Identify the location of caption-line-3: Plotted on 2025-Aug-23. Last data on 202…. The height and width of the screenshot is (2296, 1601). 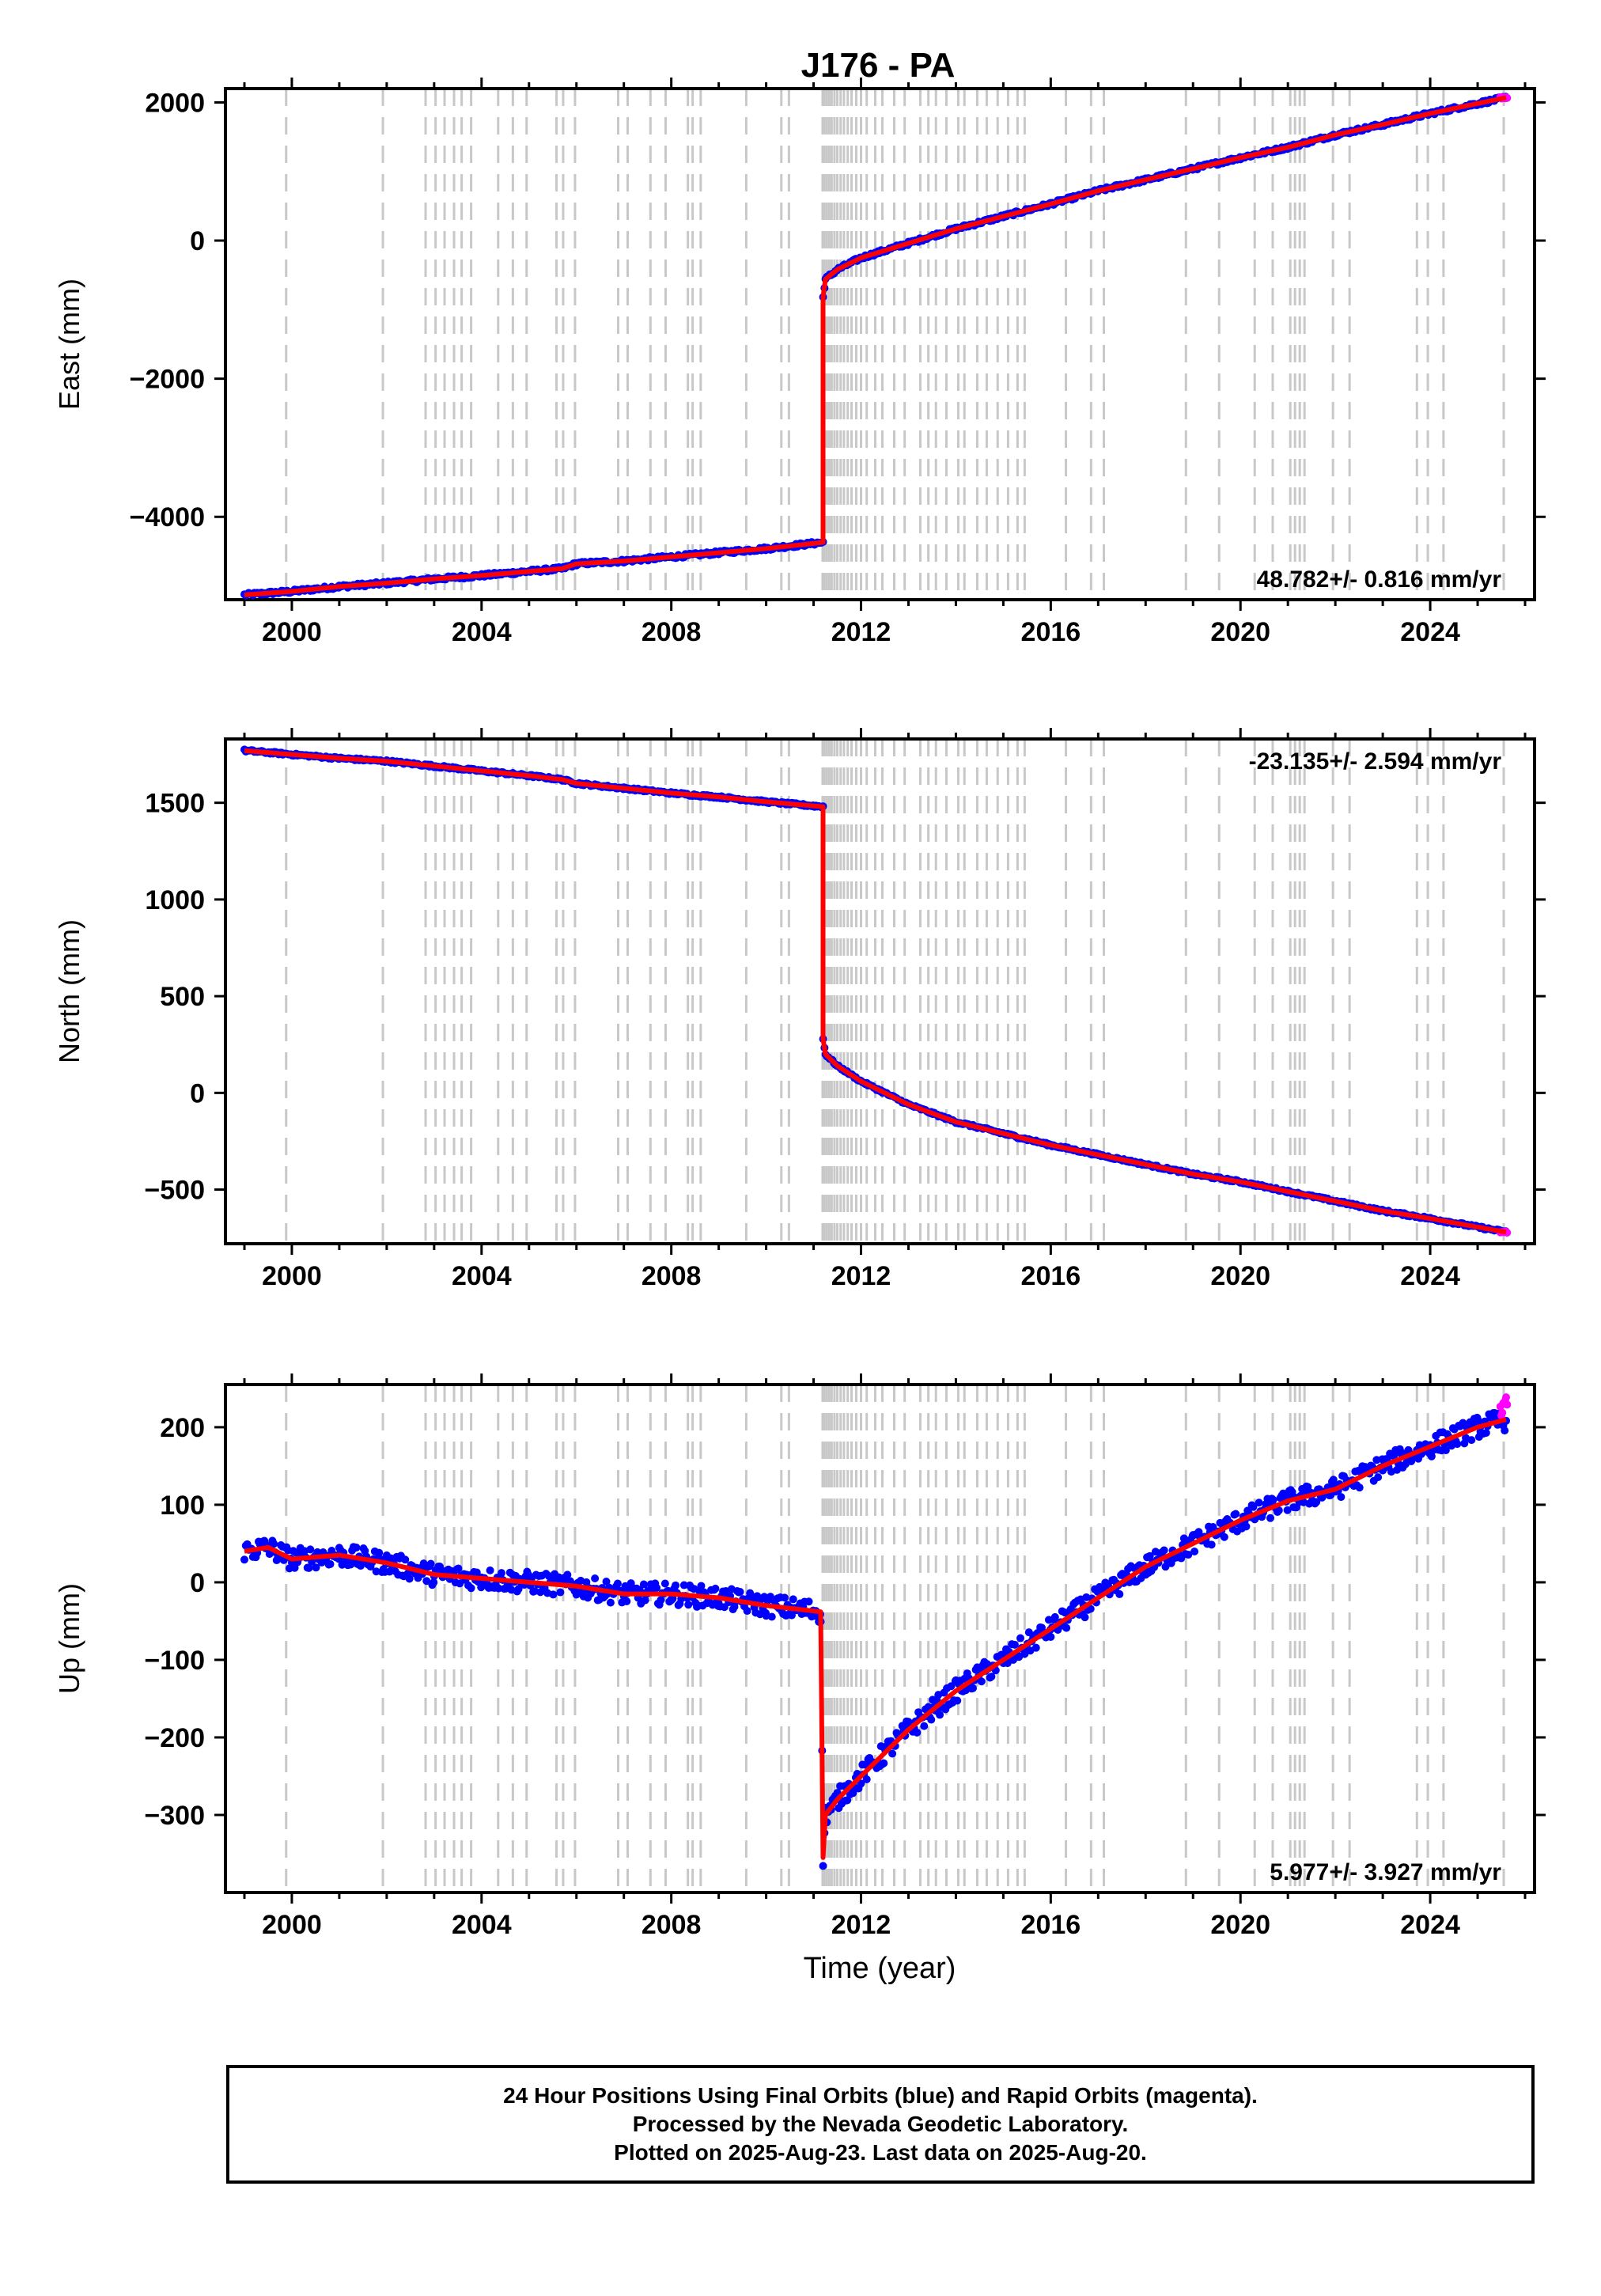
(881, 2153).